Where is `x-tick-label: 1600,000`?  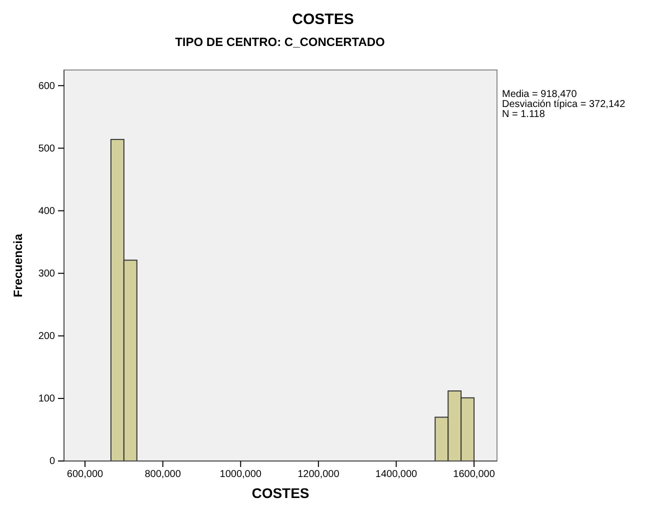
x-tick-label: 1600,000 is located at coordinates (474, 474).